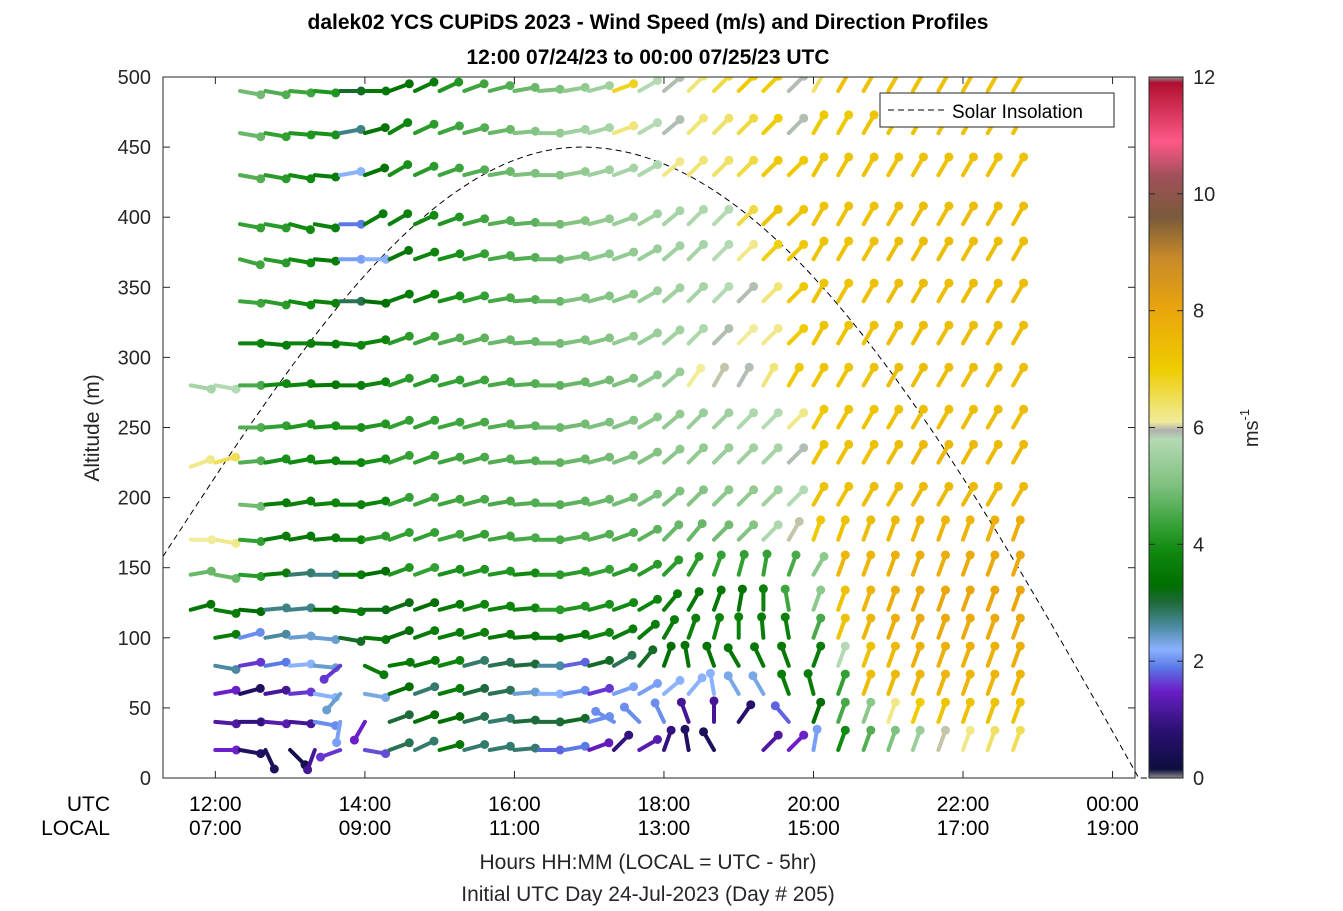 This screenshot has height=911, width=1343. What do you see at coordinates (514, 804) in the screenshot?
I see `x-tick-label-utc: 16:00` at bounding box center [514, 804].